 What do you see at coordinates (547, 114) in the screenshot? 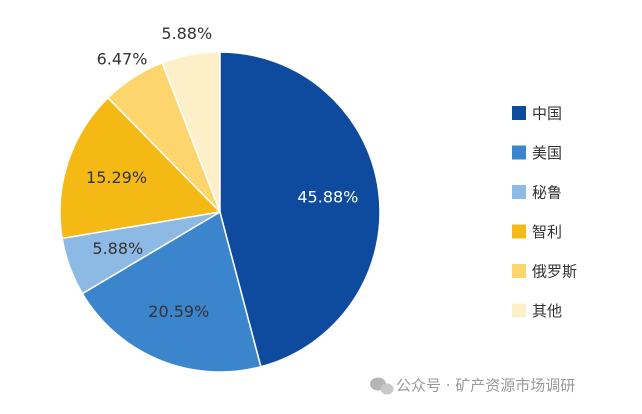
I see `legend-label: 中国` at bounding box center [547, 114].